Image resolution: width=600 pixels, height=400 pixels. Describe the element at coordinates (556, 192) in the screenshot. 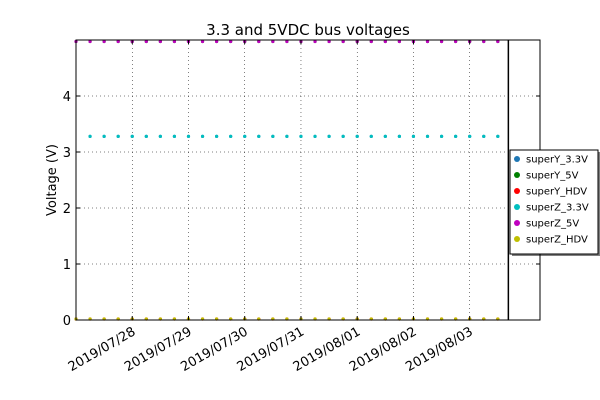

I see `legend-label: superY_HDV` at that location.